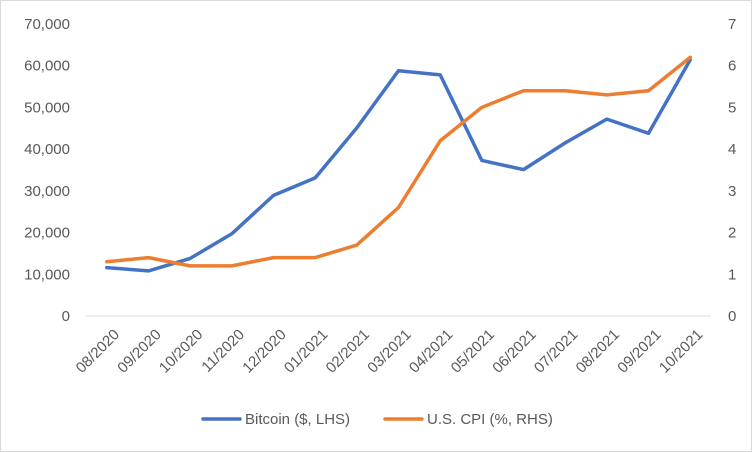  What do you see at coordinates (47, 24) in the screenshot?
I see `left-axis-tick-label: 70,000` at bounding box center [47, 24].